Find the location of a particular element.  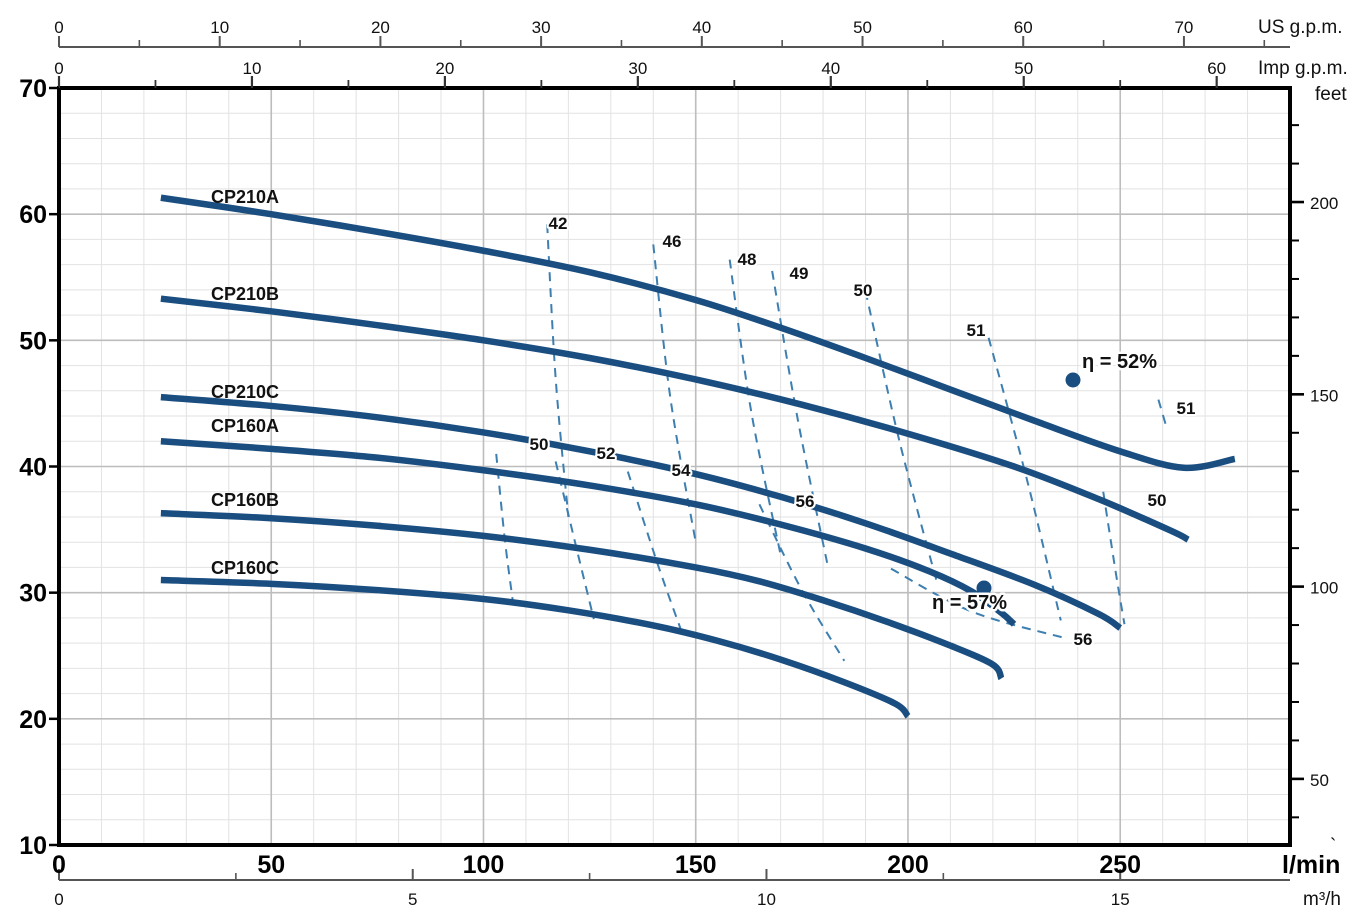

duty-label-halo: η = 52% is located at coordinates (1119, 362).